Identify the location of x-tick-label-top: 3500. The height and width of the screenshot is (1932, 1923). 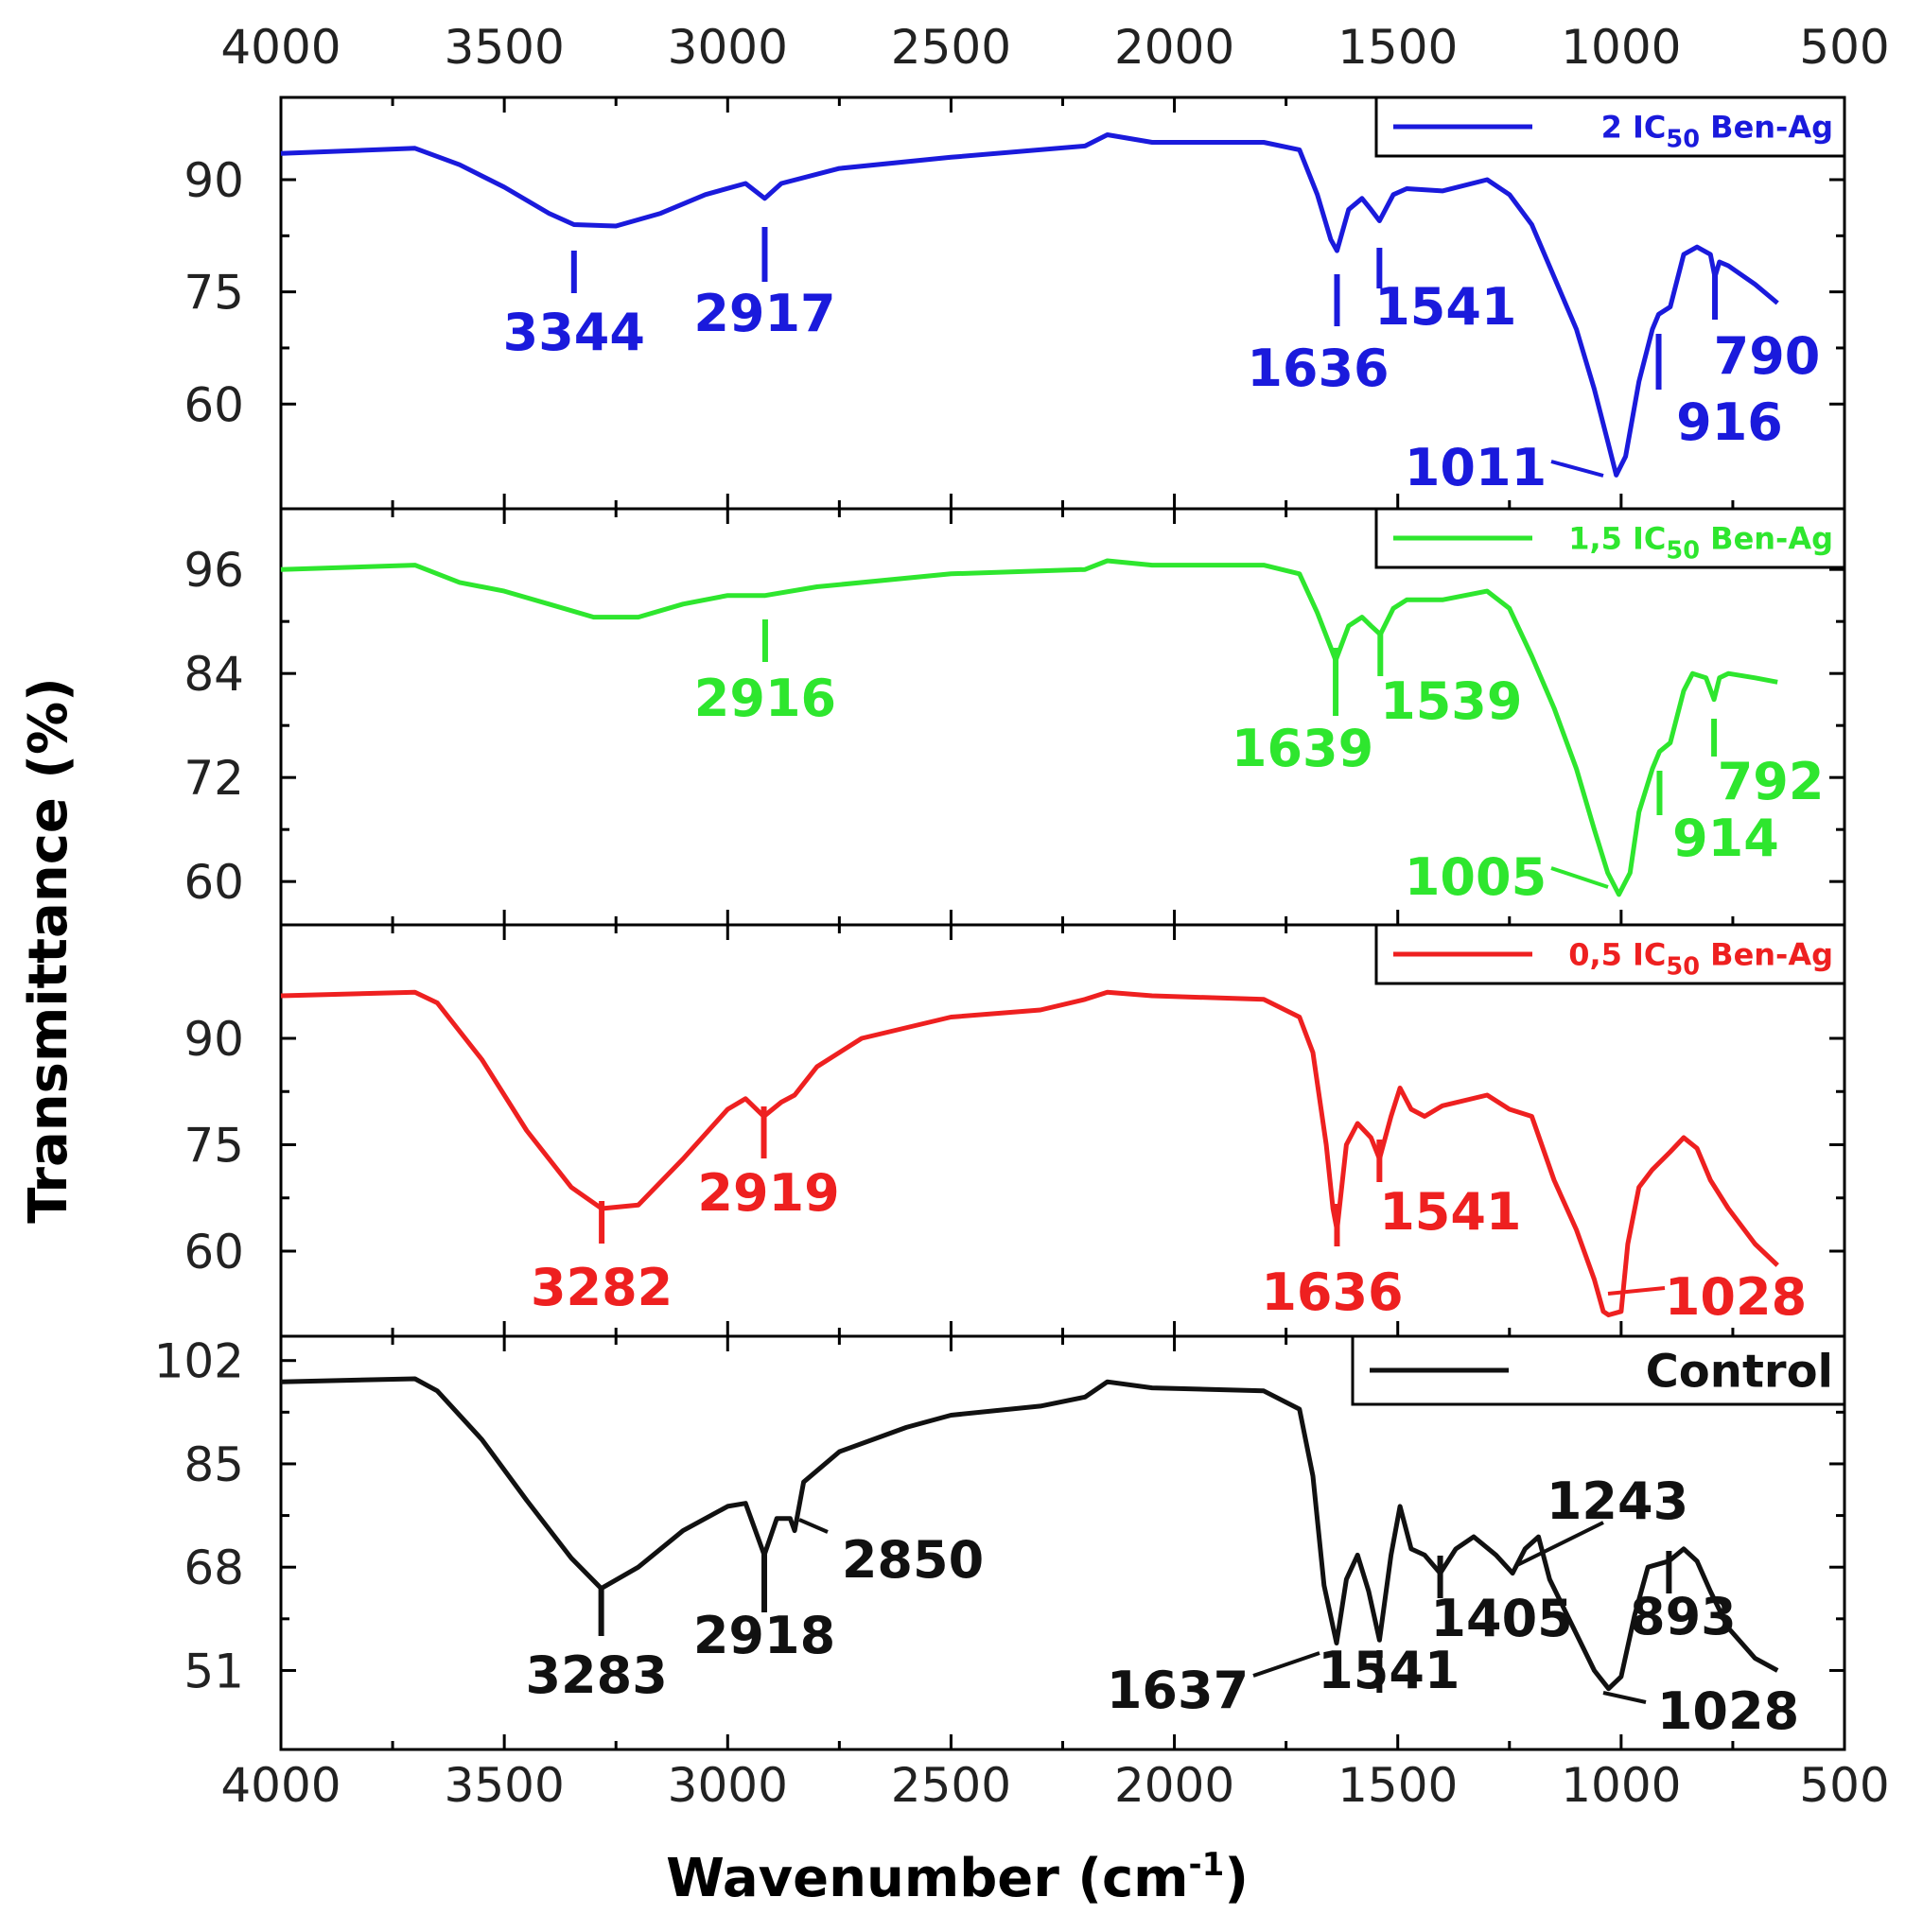
(505, 47).